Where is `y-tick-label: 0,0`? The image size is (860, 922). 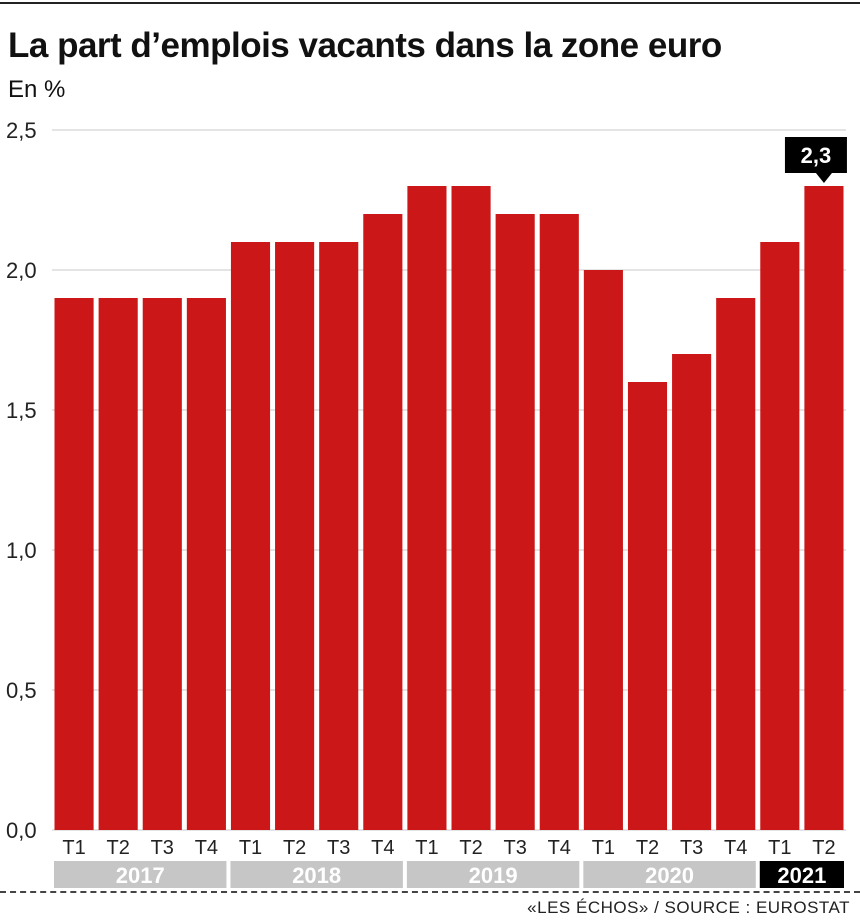
y-tick-label: 0,0 is located at coordinates (21, 830).